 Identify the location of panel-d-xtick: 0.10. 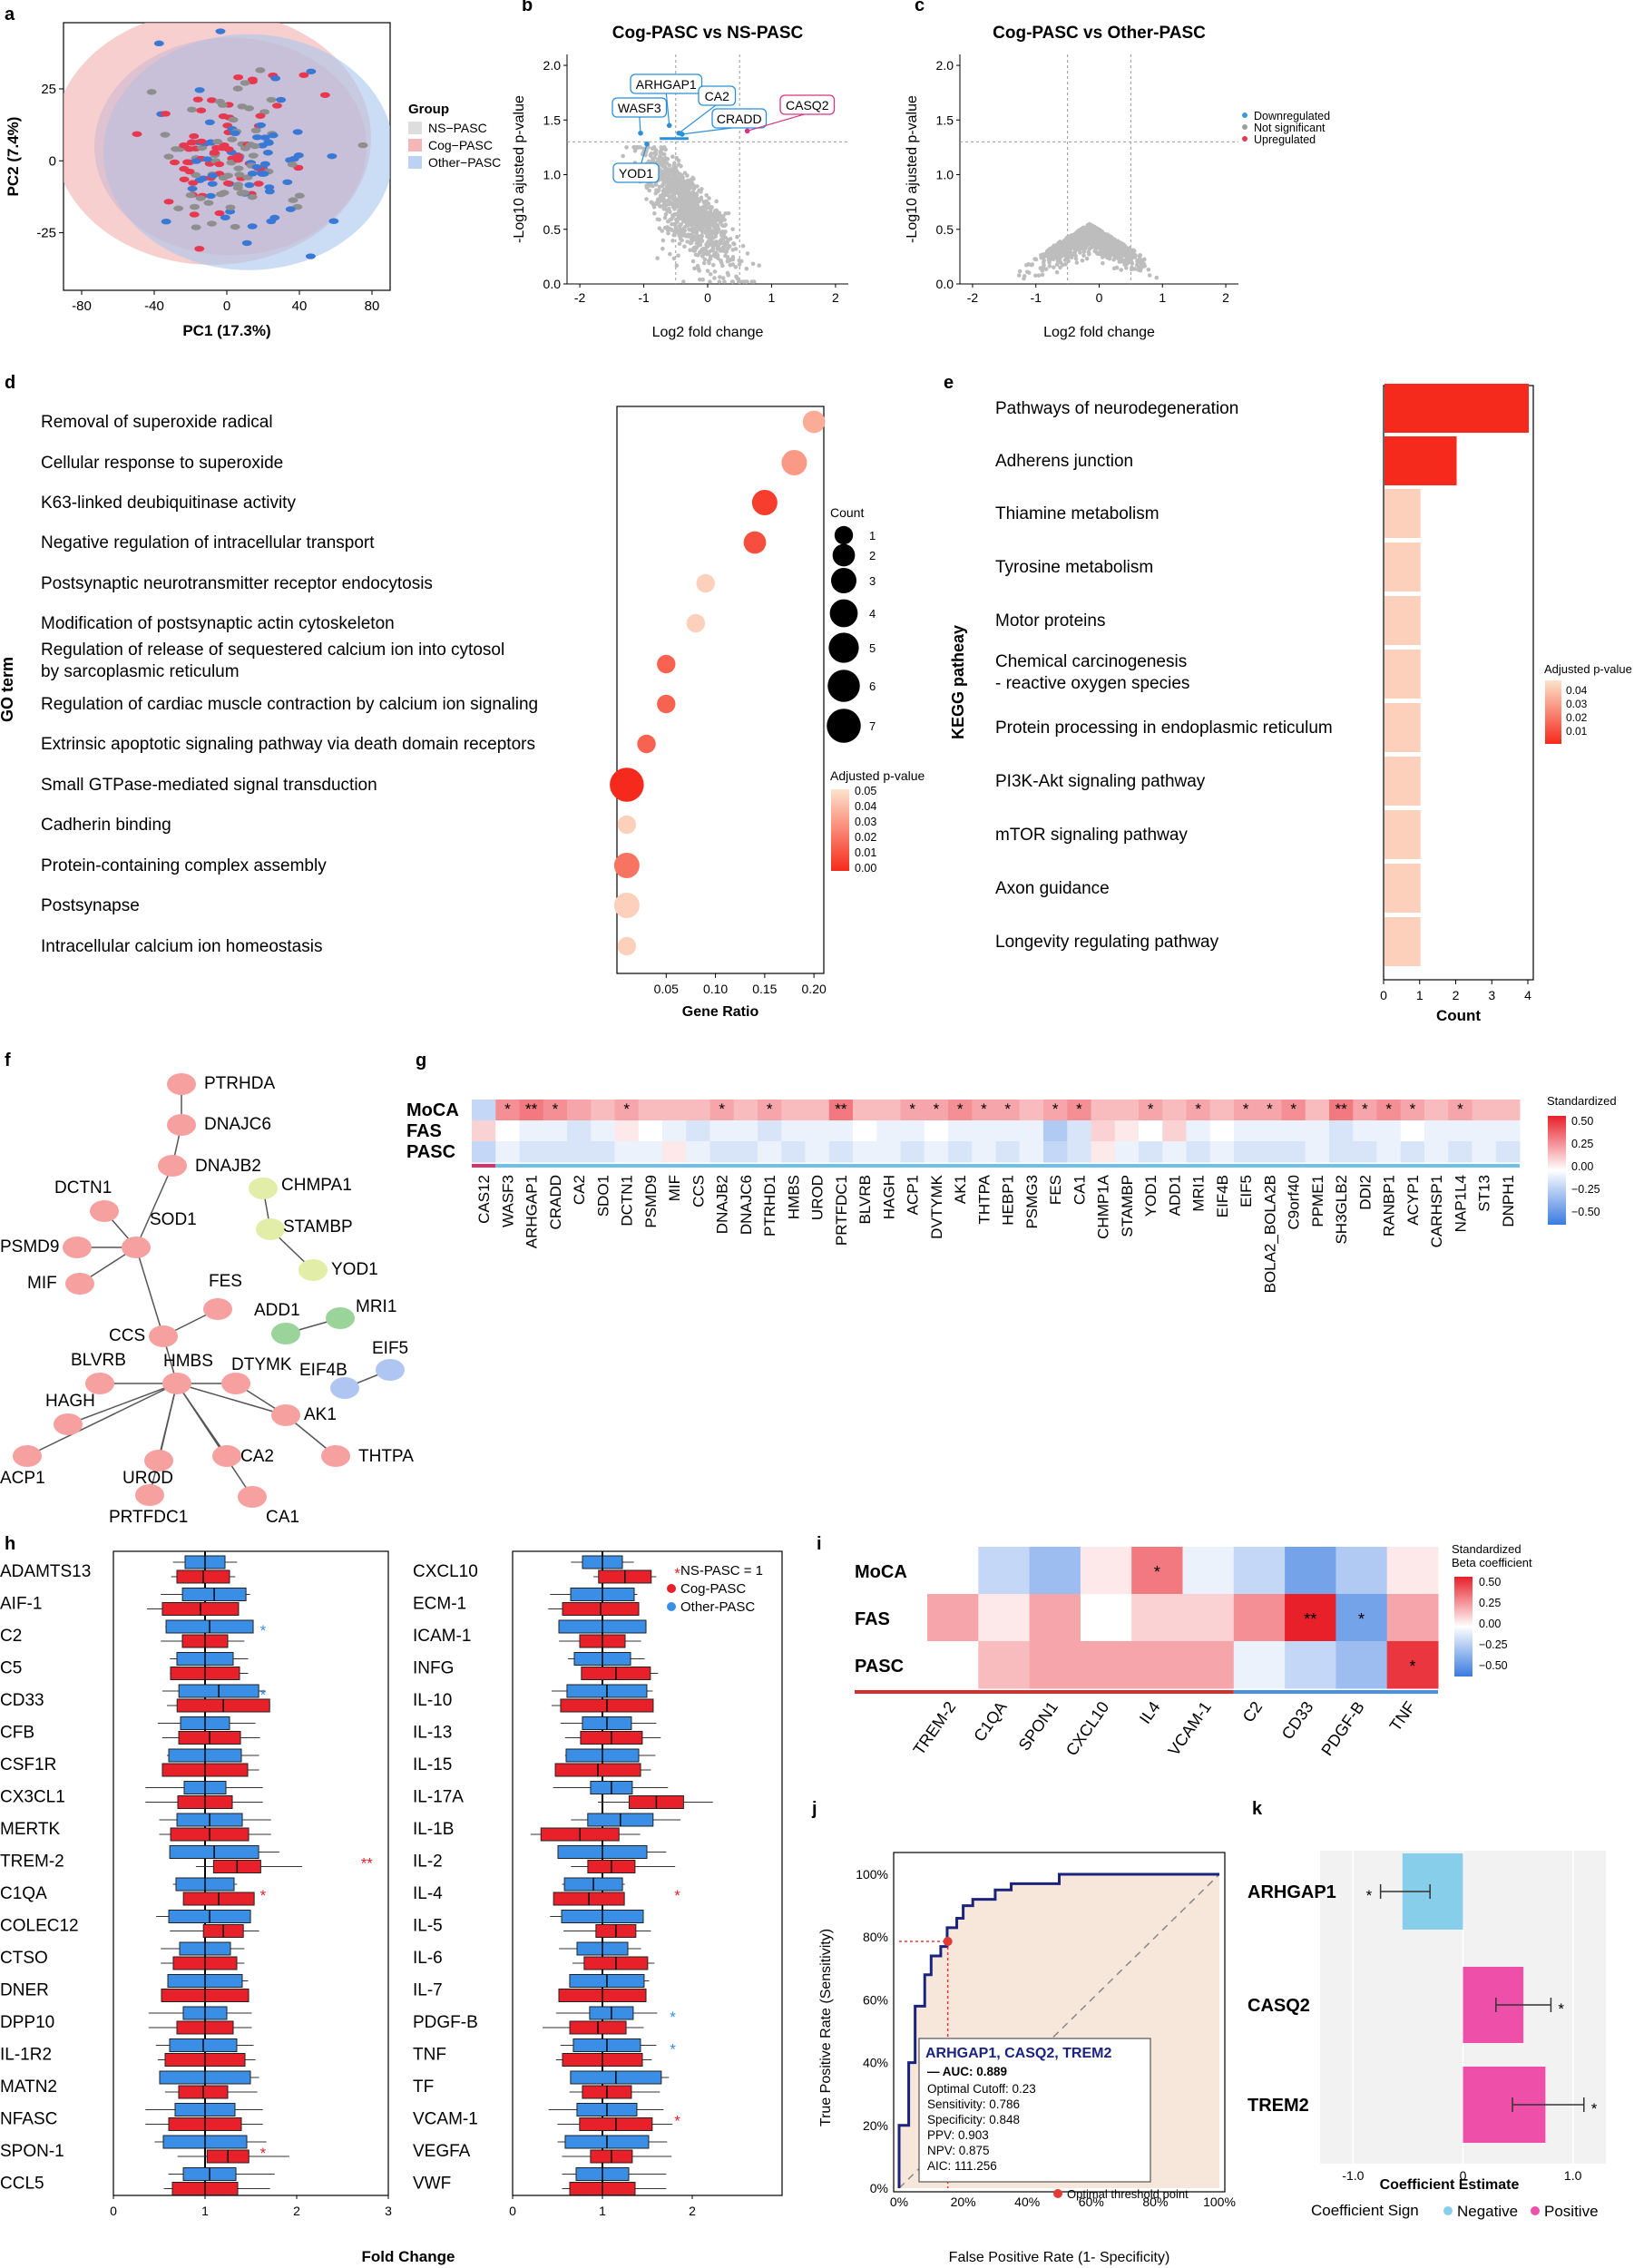
(715, 989).